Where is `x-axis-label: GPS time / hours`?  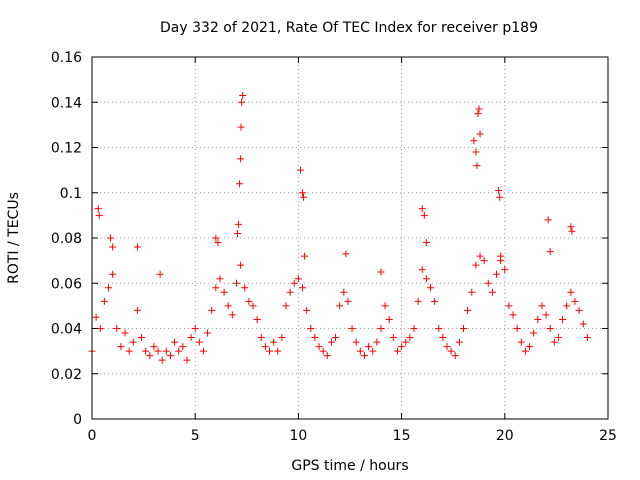
x-axis-label: GPS time / hours is located at coordinates (349, 466).